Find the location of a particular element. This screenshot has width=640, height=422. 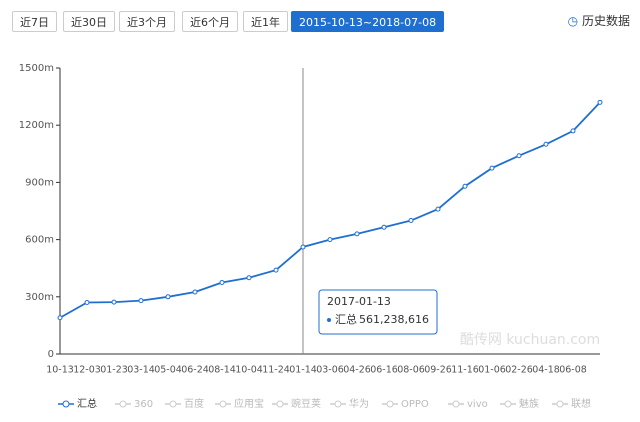

x-tick-label: 03-06 is located at coordinates (330, 370).